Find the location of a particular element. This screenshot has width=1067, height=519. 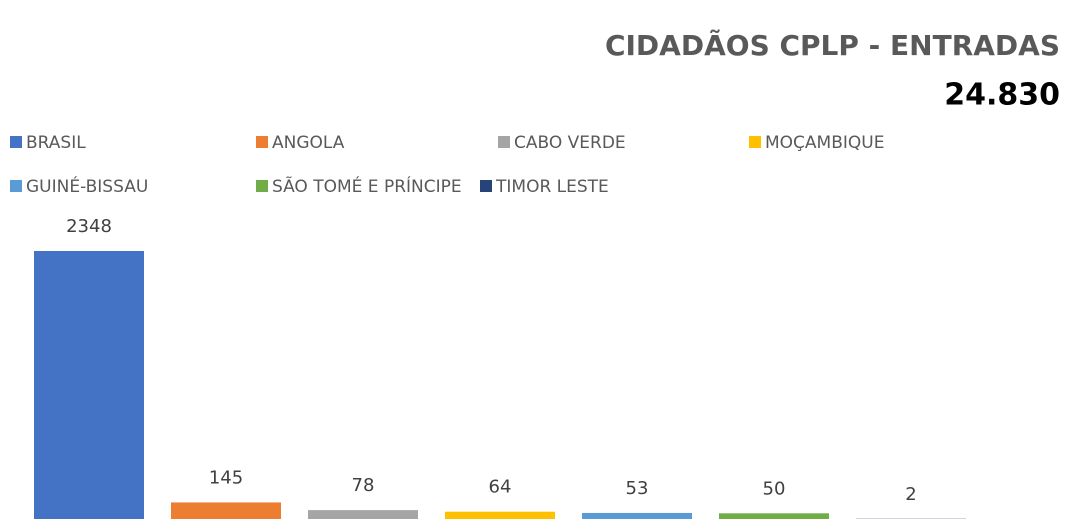

legend-label: GUINÉ-BISSAU is located at coordinates (87, 186).